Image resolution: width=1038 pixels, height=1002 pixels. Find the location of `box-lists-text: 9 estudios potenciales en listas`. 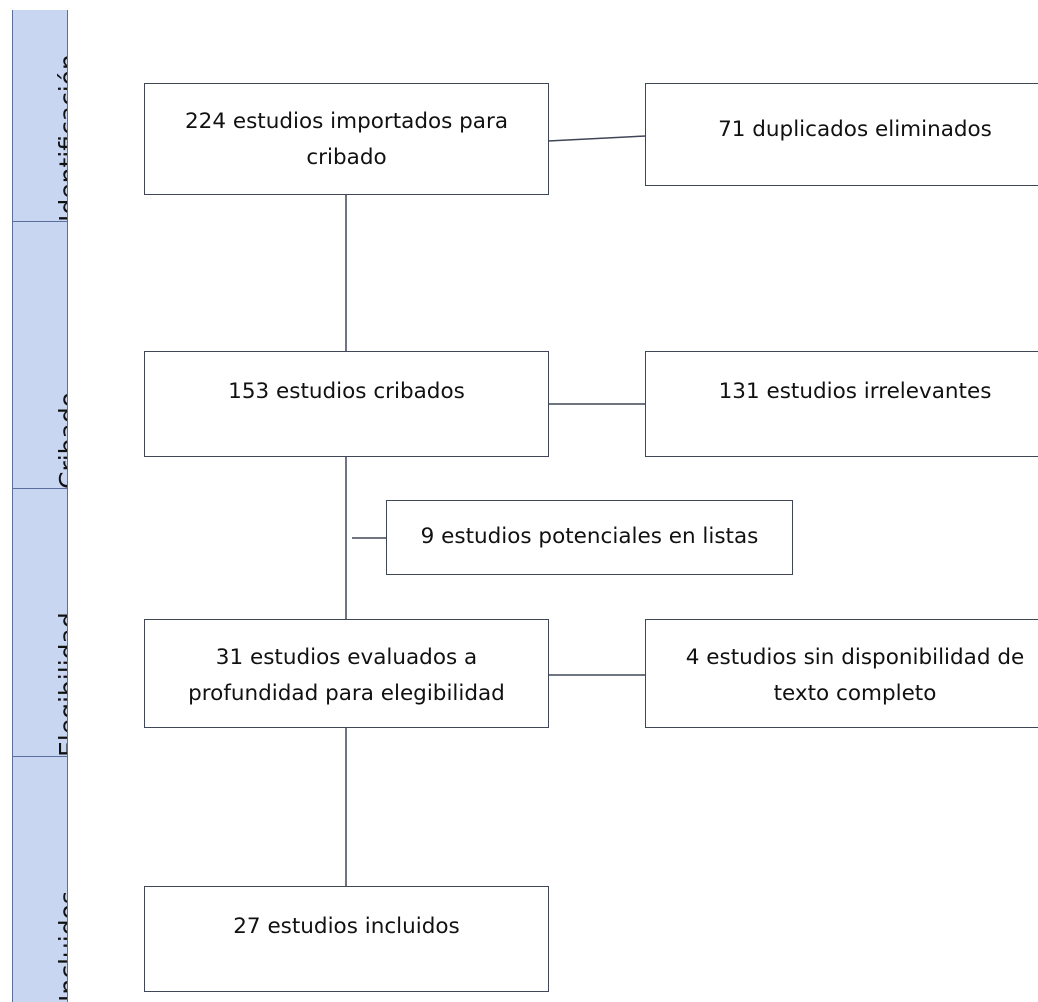

box-lists-text: 9 estudios potenciales en listas is located at coordinates (589, 536).